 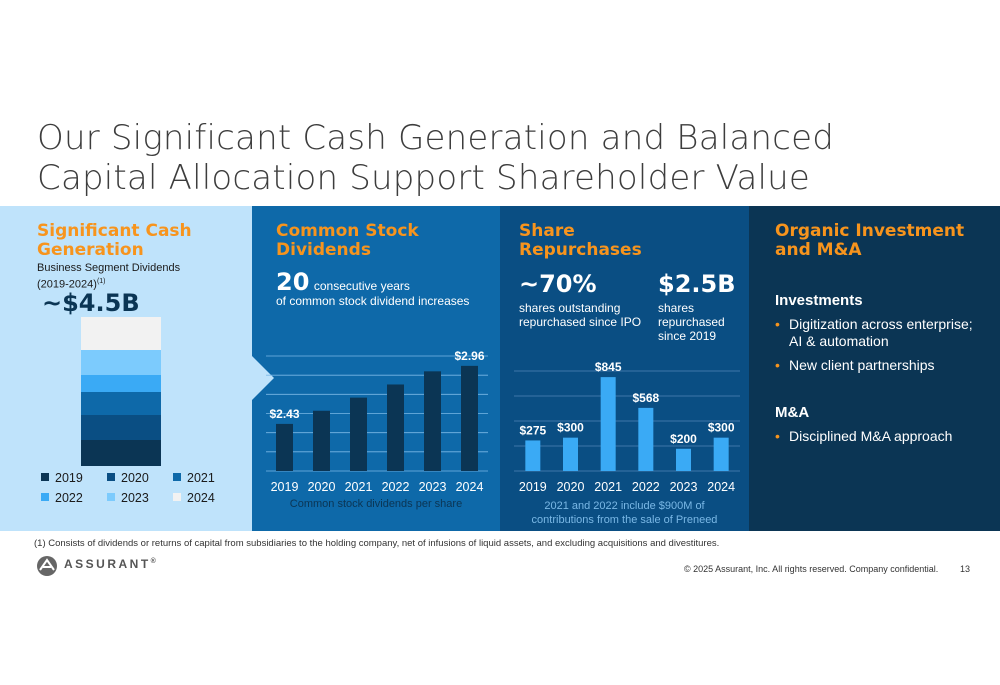 What do you see at coordinates (469, 356) in the screenshot?
I see `data-label-2024: $2.96` at bounding box center [469, 356].